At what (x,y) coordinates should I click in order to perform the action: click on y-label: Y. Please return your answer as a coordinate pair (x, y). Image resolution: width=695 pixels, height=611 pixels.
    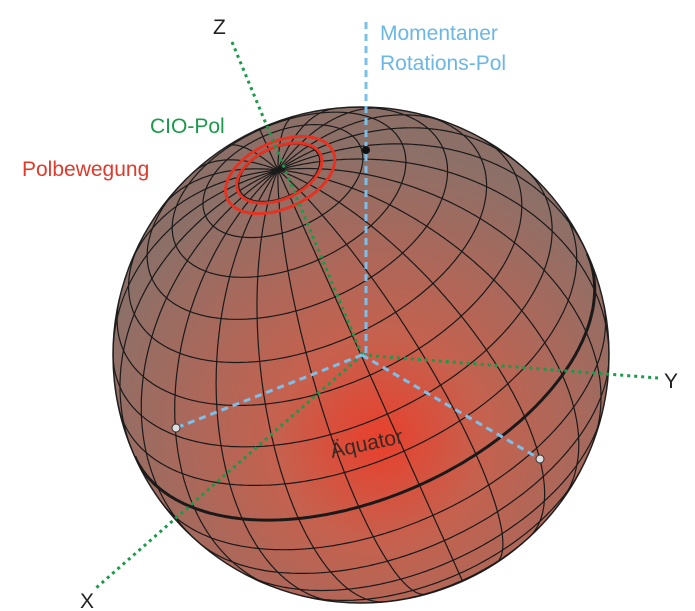
    Looking at the image, I should click on (671, 381).